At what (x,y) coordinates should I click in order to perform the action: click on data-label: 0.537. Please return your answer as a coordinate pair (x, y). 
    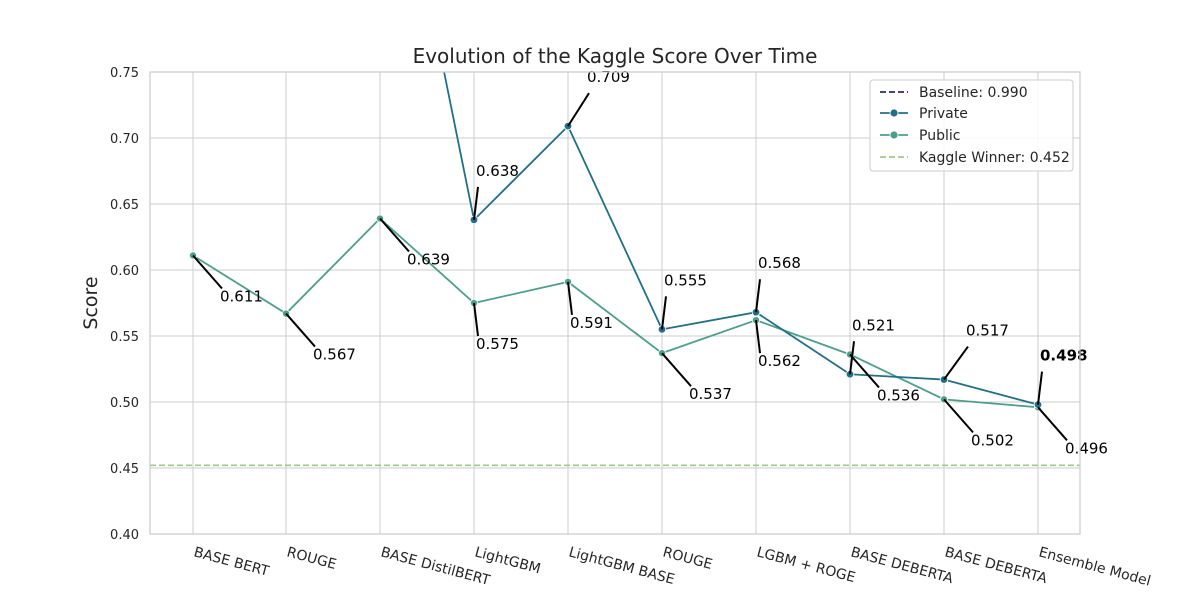
    Looking at the image, I should click on (710, 394).